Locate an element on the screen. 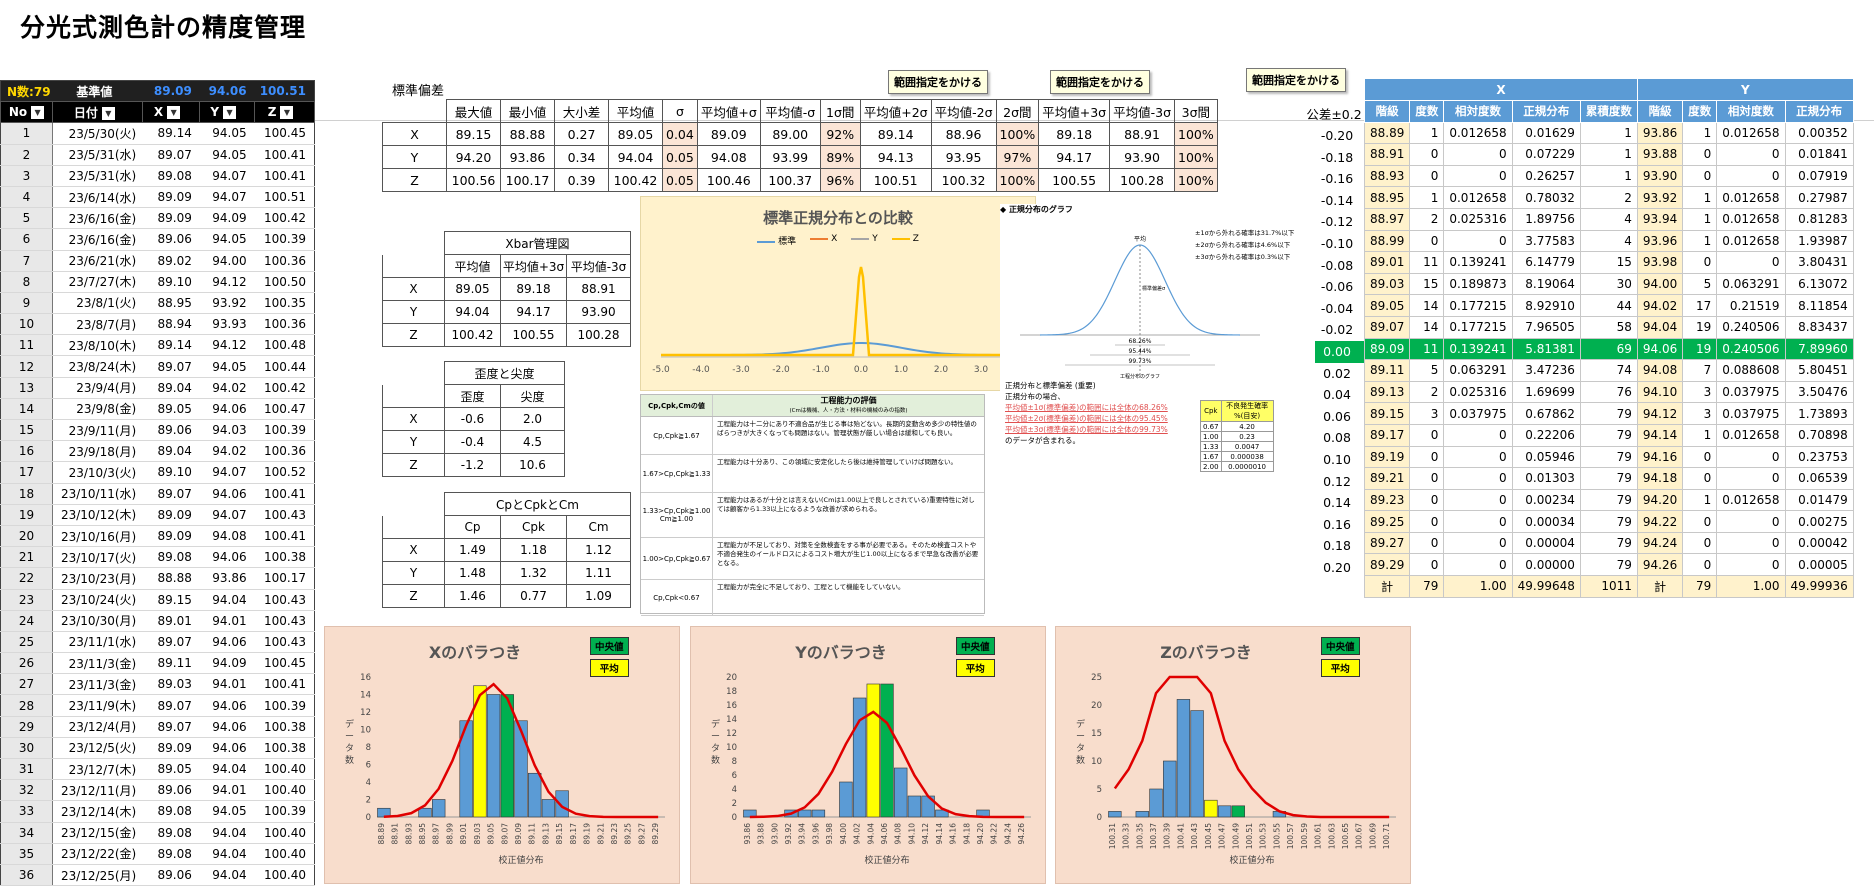  row-date: 23/12/22(金) is located at coordinates (97, 854).